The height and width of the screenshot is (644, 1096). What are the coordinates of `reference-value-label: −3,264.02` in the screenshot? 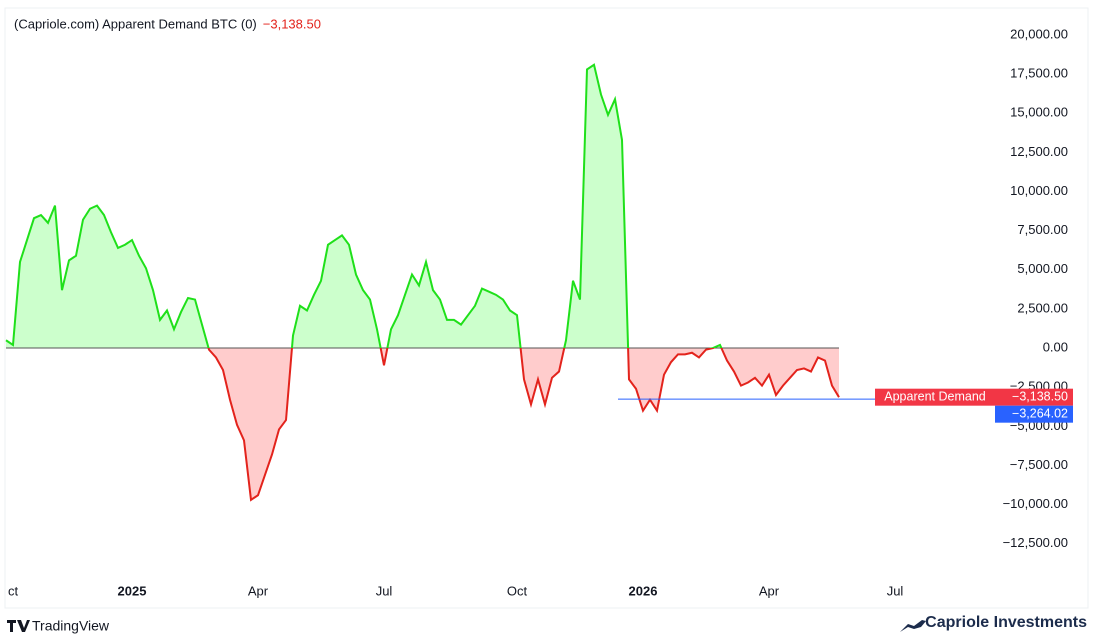 It's located at (1040, 413).